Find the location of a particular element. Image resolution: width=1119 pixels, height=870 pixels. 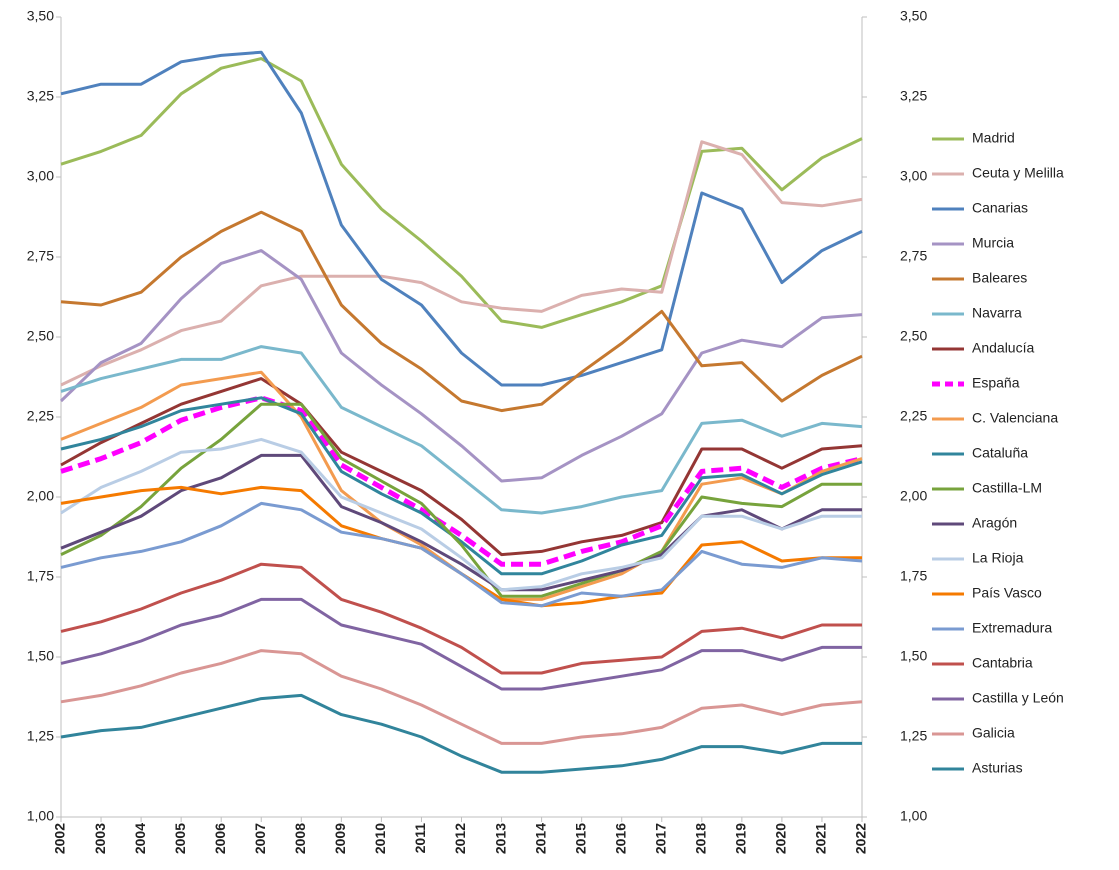

x-tick-label: 2022 is located at coordinates (861, 838).